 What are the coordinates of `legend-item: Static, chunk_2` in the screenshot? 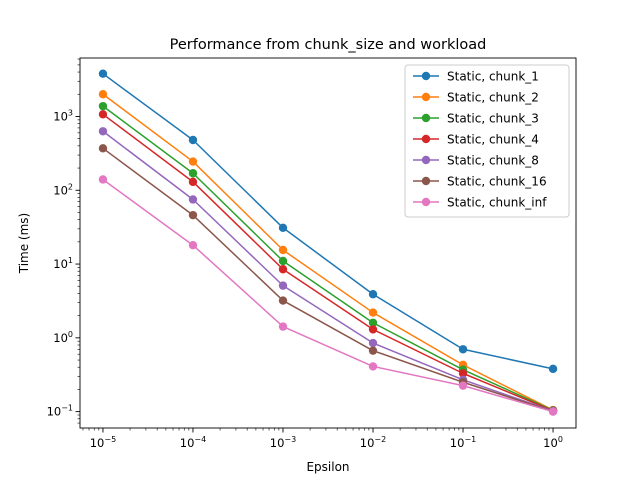 It's located at (476, 98).